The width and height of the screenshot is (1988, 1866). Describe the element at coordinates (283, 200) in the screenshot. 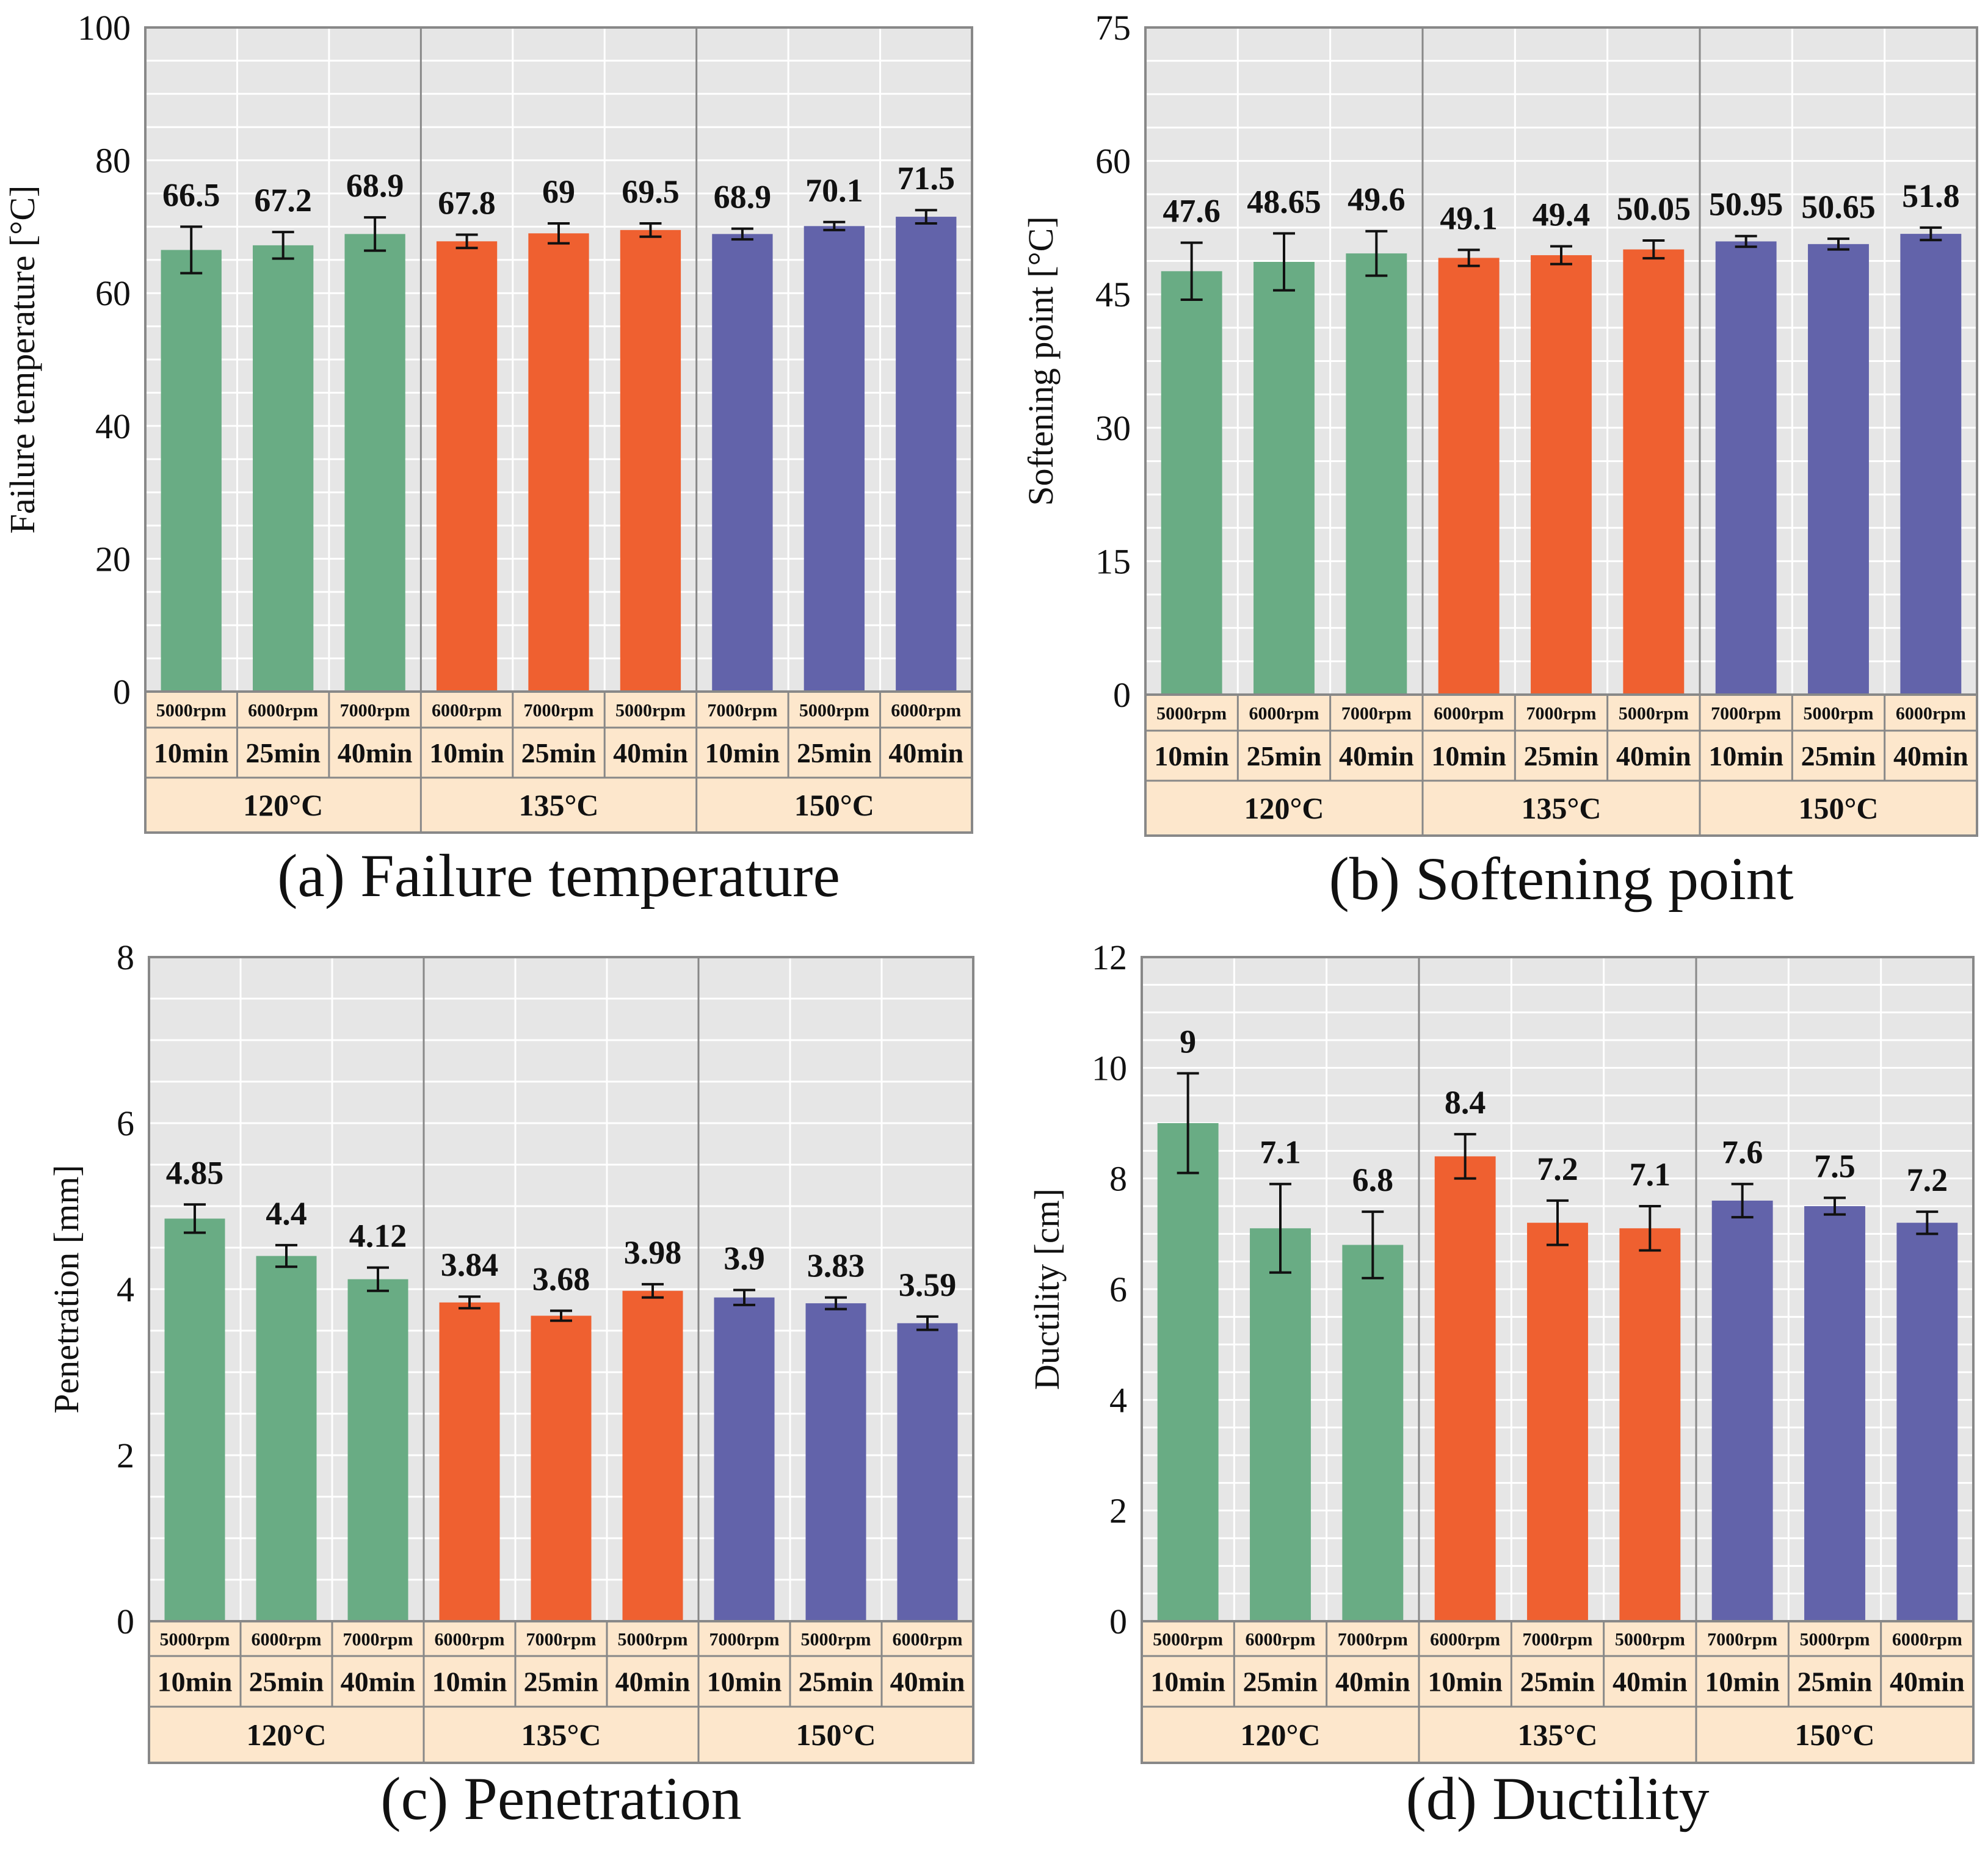

I see `data-label: 67.2` at that location.